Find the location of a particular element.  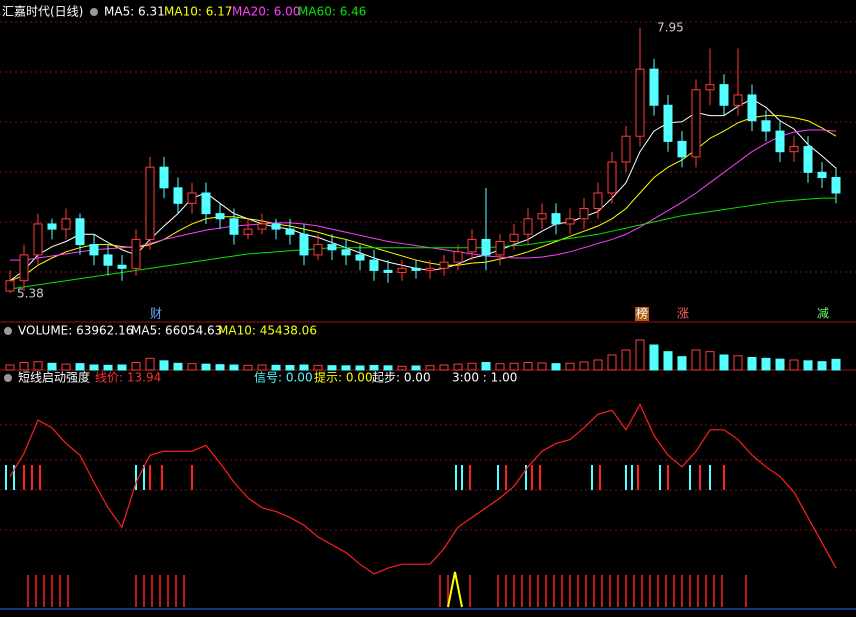

legend-entry: MA5: 66054.63 is located at coordinates (176, 331).